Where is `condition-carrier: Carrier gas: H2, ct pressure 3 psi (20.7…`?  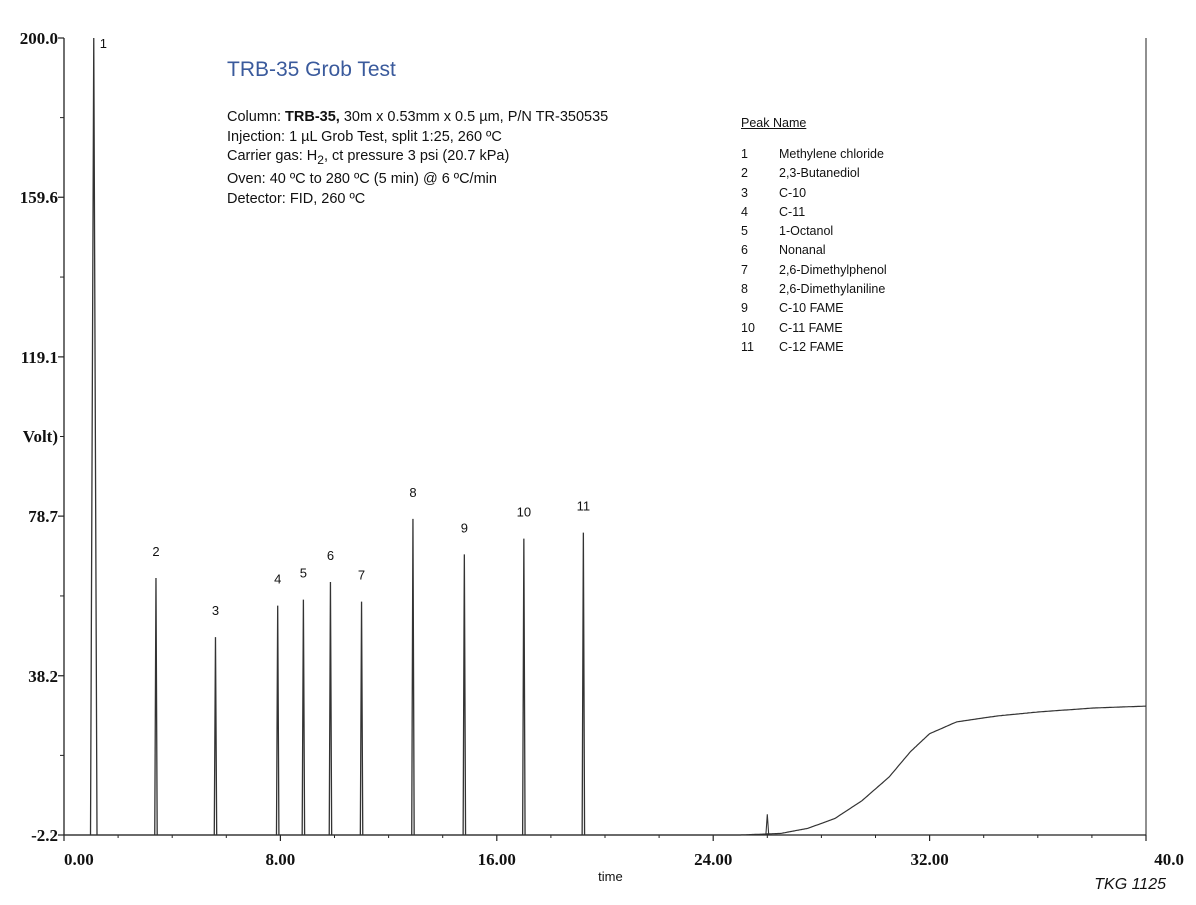 condition-carrier: Carrier gas: H2, ct pressure 3 psi (20.7… is located at coordinates (417, 158).